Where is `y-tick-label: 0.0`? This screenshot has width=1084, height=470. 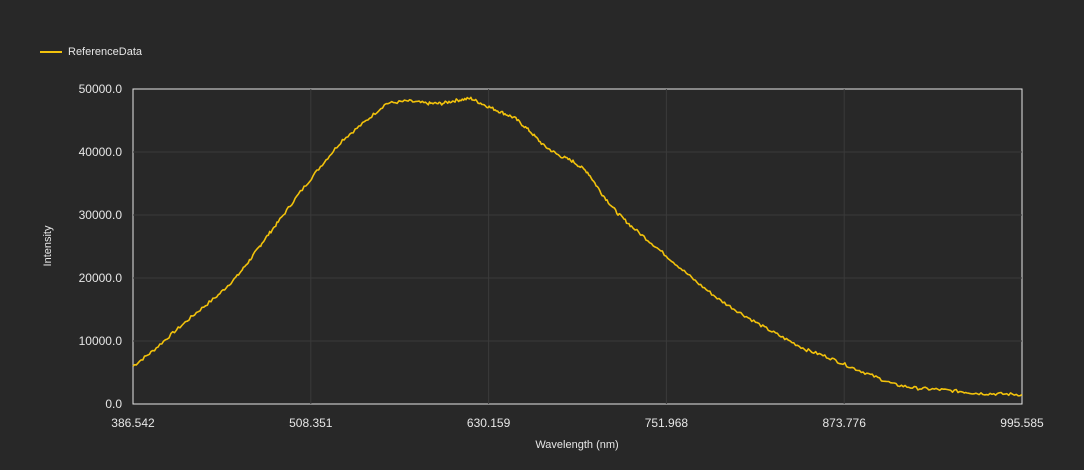
y-tick-label: 0.0 is located at coordinates (113, 404).